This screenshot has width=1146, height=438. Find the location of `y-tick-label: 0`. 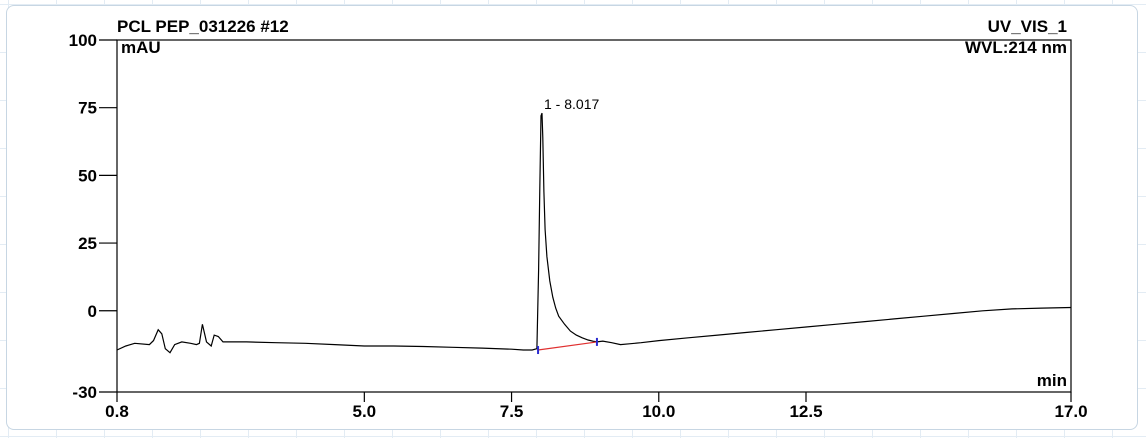

y-tick-label: 0 is located at coordinates (92, 311).